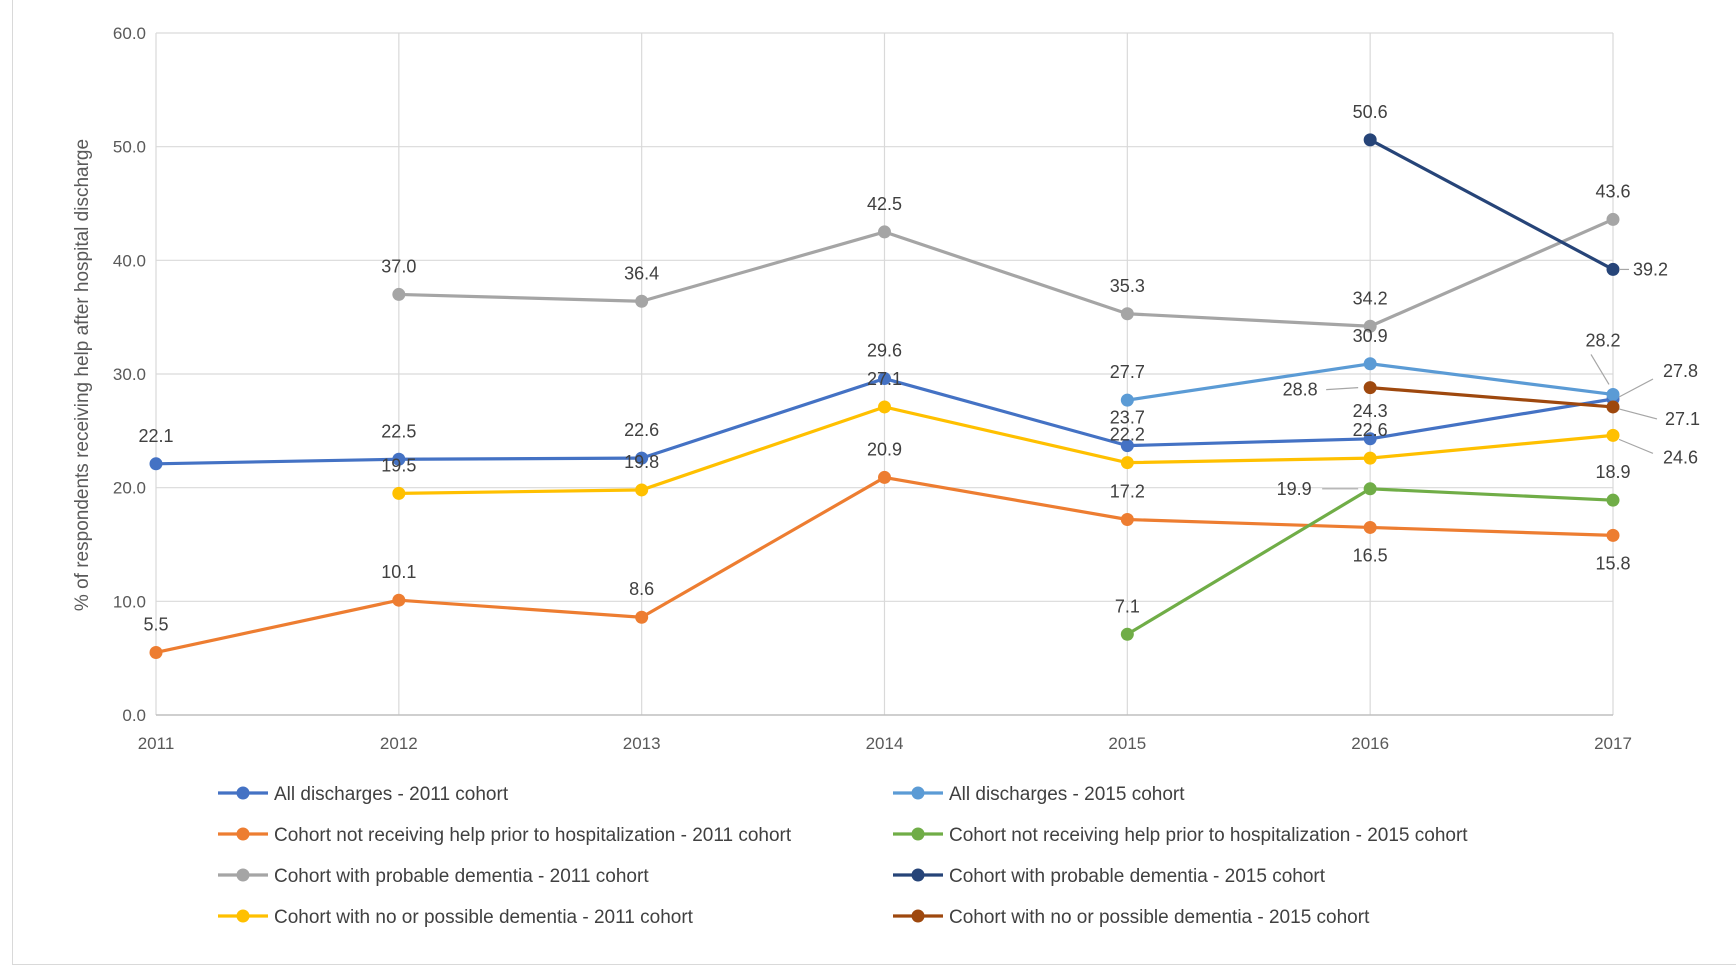 Image resolution: width=1736 pixels, height=965 pixels. Describe the element at coordinates (1370, 411) in the screenshot. I see `data-label: 24.3` at that location.